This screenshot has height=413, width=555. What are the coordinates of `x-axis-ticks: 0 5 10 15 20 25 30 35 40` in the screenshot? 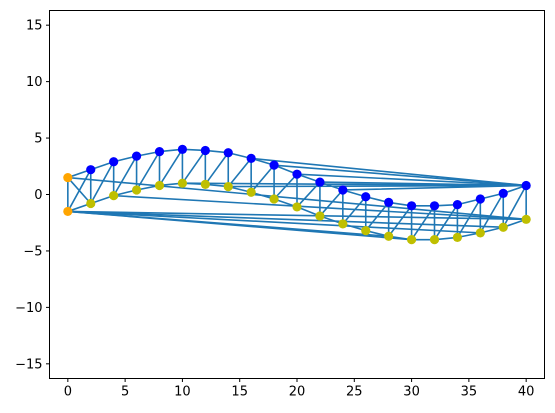 It's located at (299, 389).